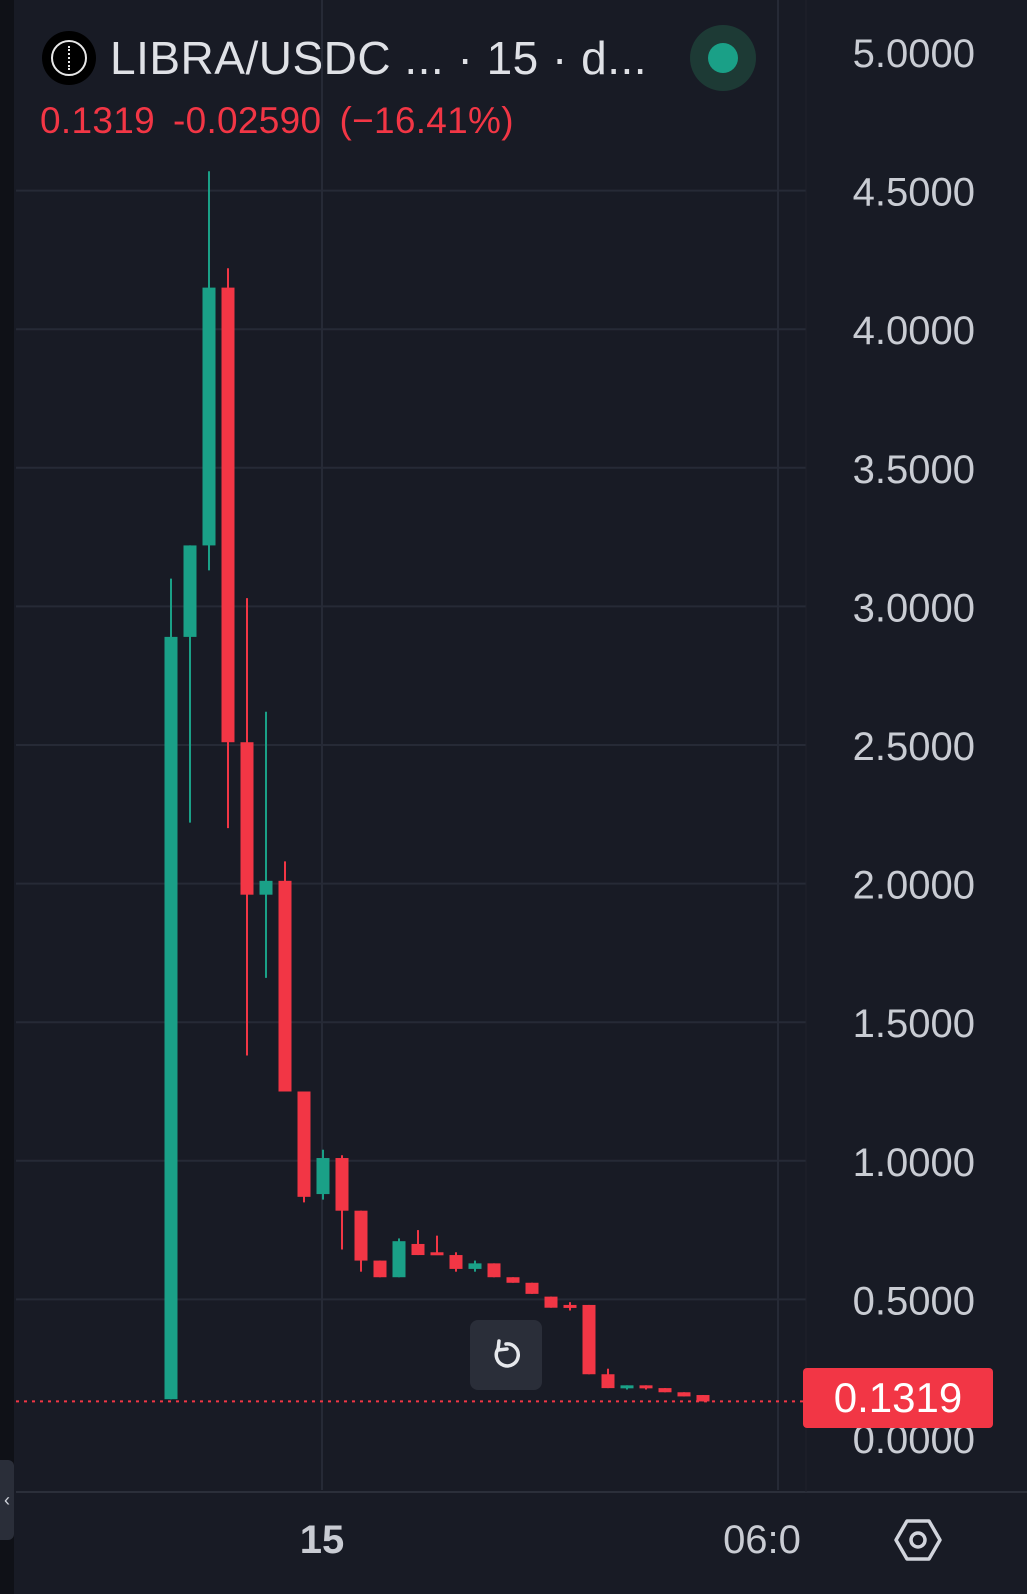  I want to click on live-status-icon, so click(723, 58).